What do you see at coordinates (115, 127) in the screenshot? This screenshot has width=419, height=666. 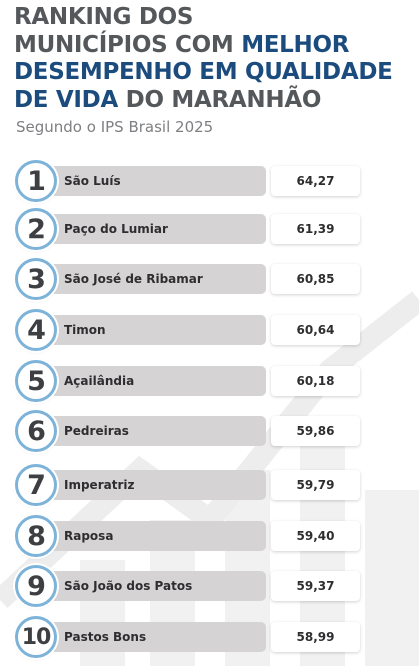 I see `subtitle: Segundo o IPS Brasil 2025` at bounding box center [115, 127].